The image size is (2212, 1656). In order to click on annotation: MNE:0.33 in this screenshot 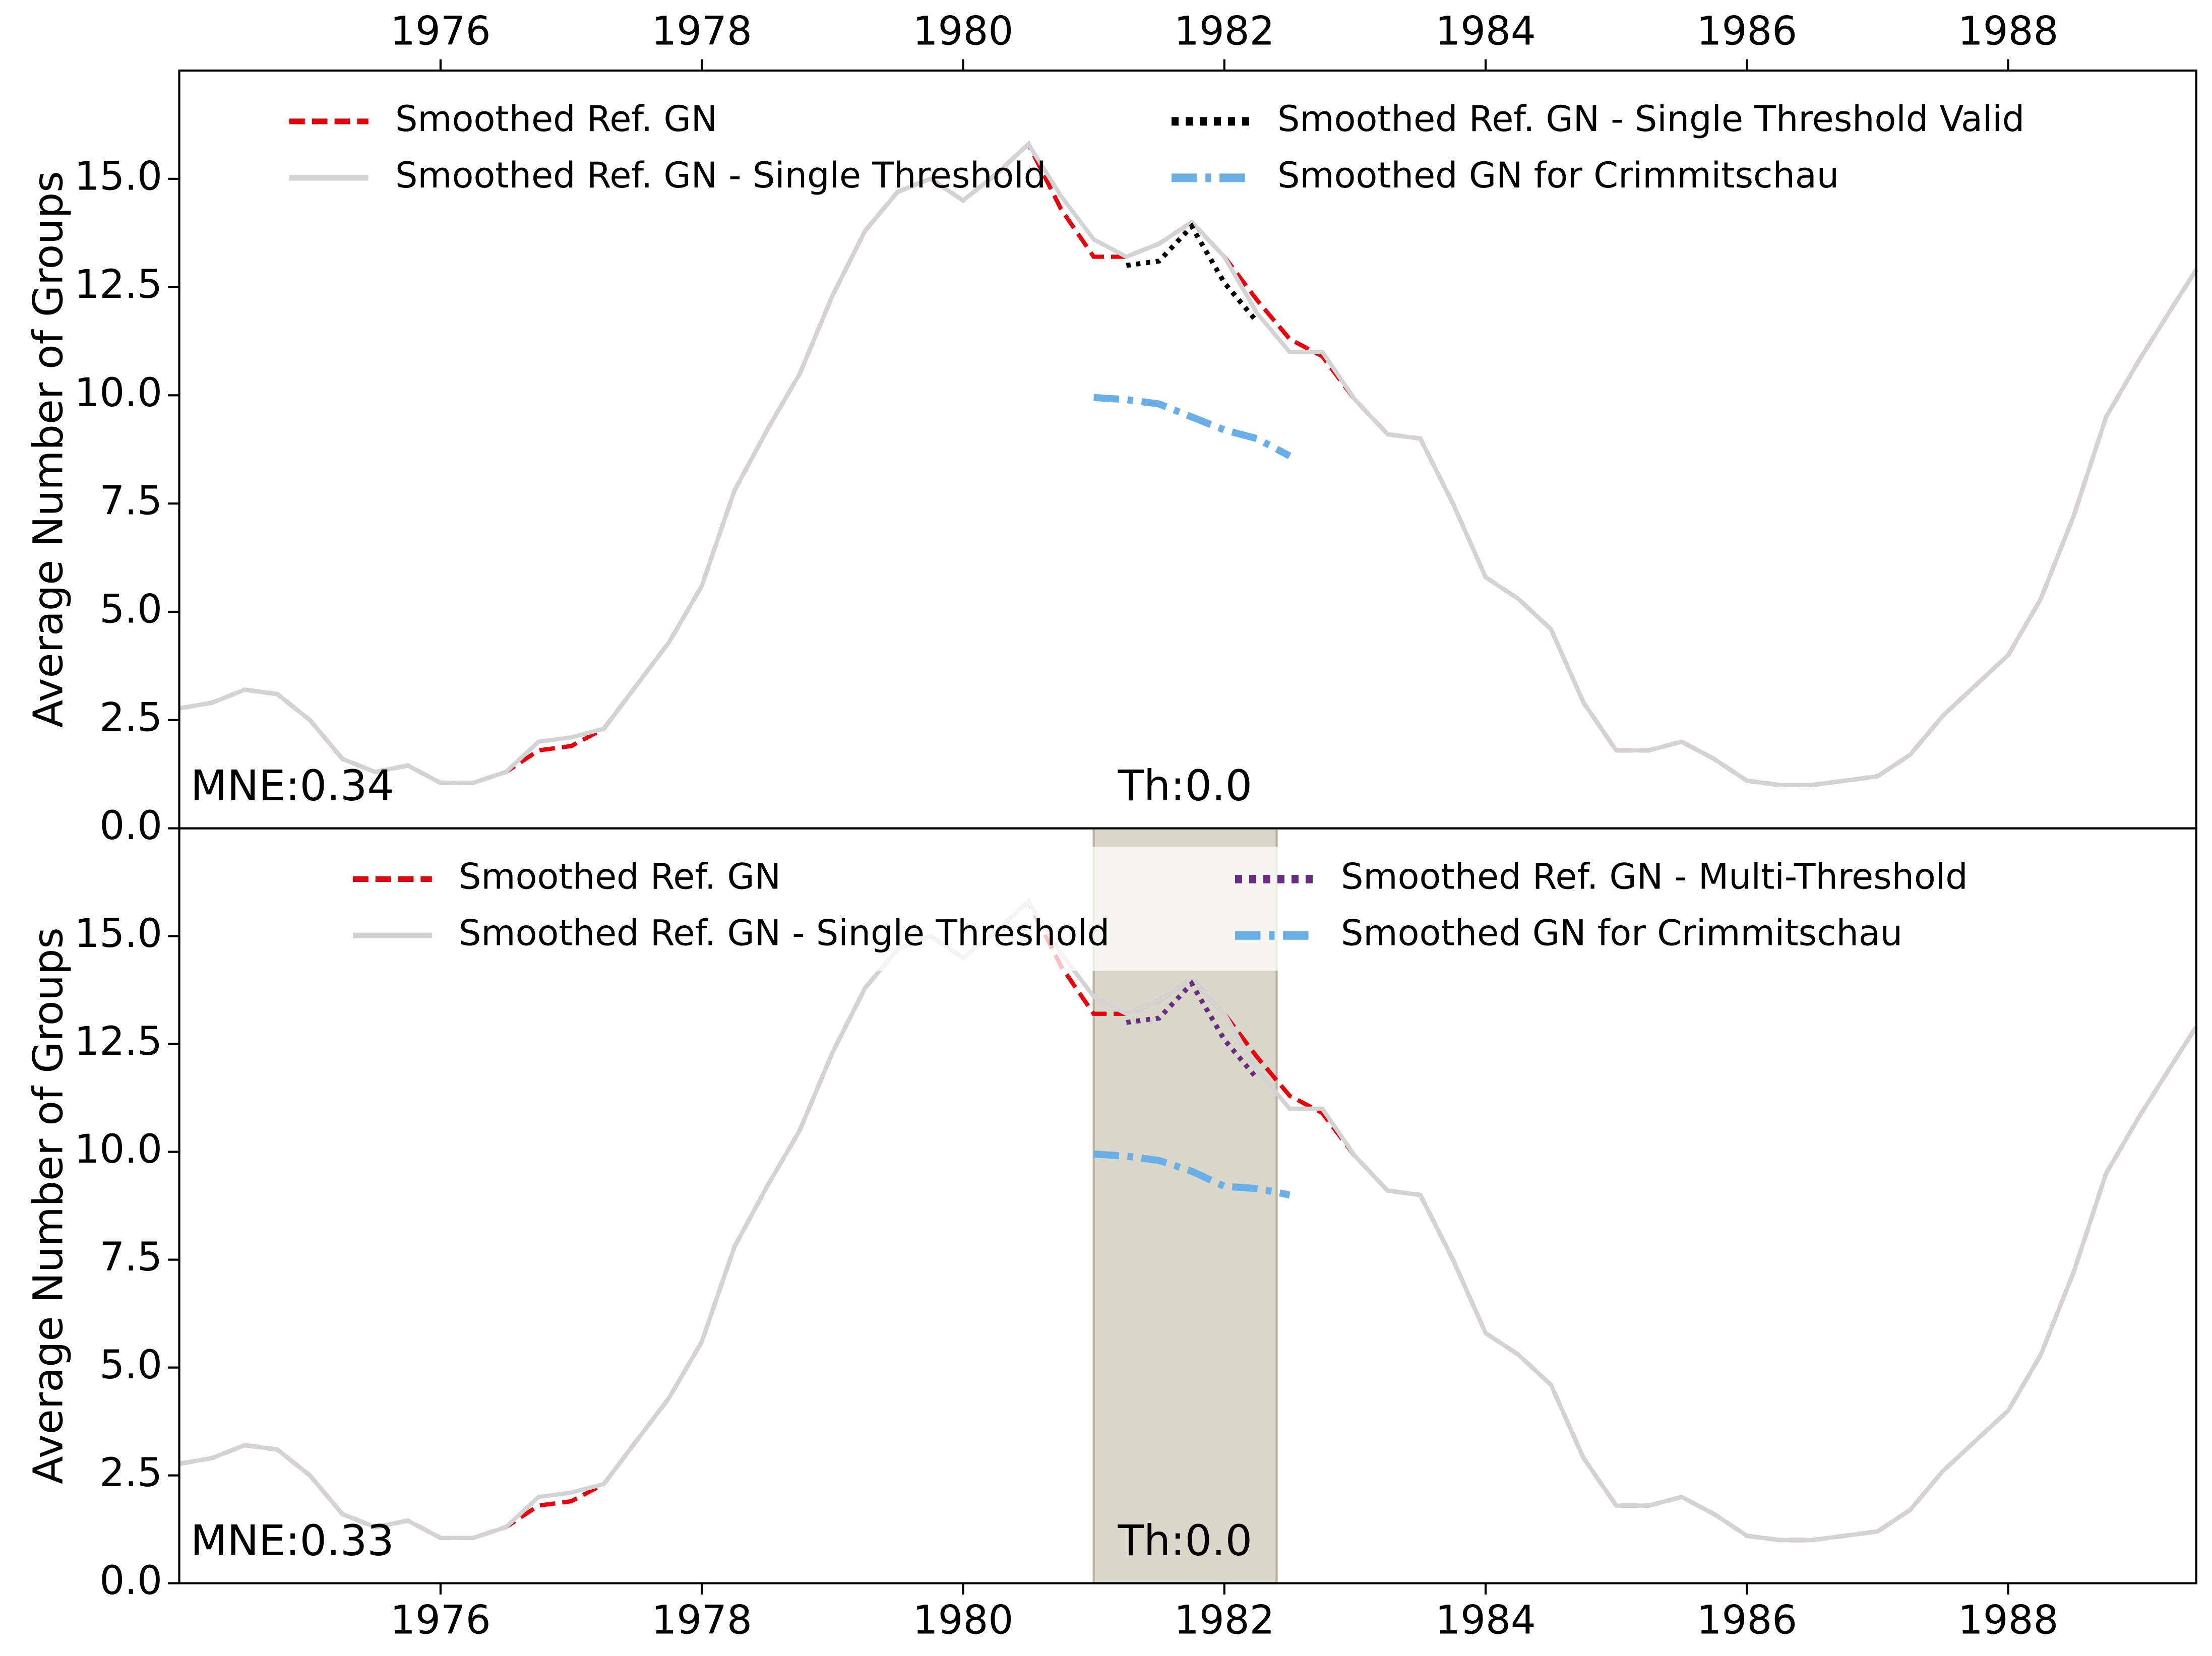, I will do `click(292, 1540)`.